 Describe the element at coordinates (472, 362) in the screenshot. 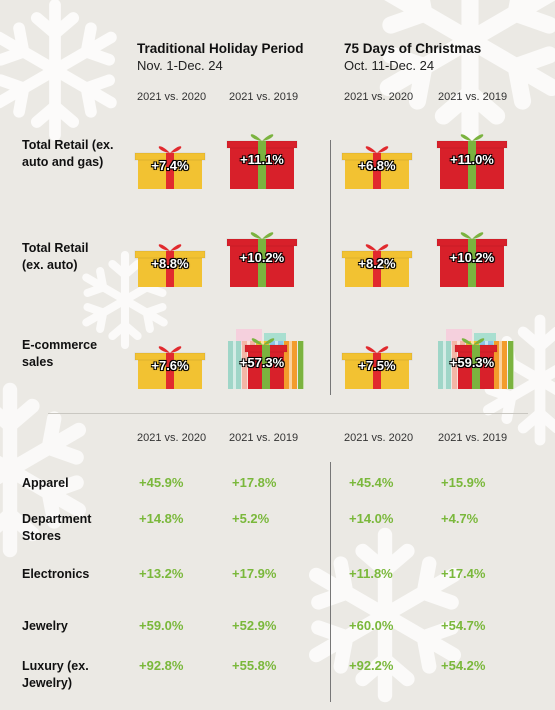

I see `gift-value-label: +59.3%` at that location.